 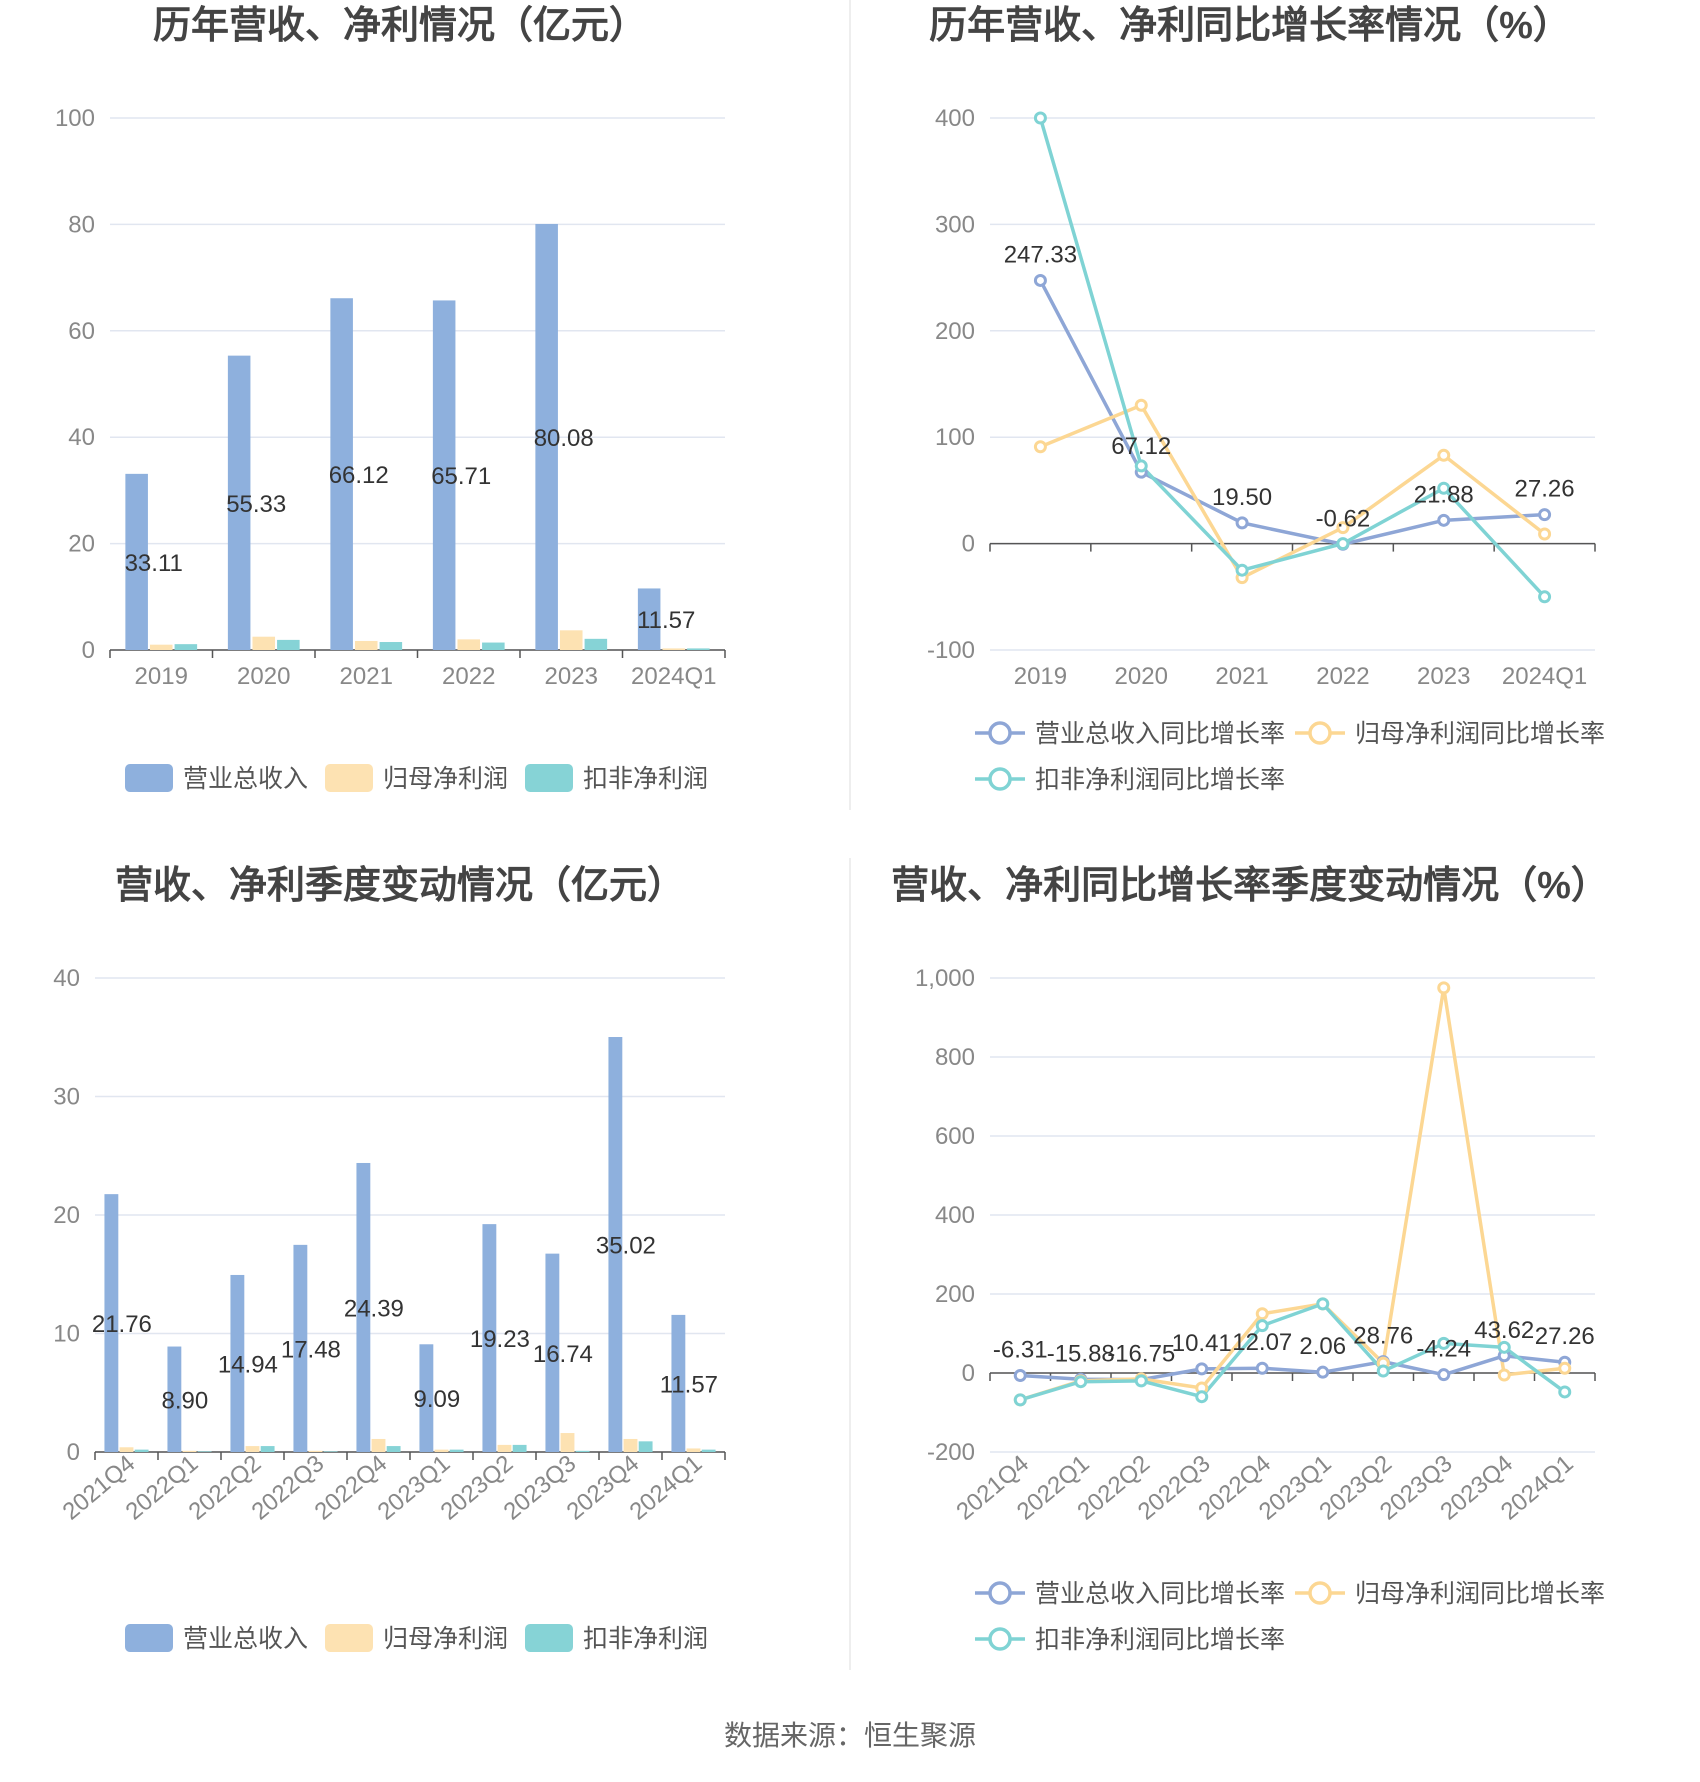 I want to click on y-tick-label: -100, so click(x=951, y=650).